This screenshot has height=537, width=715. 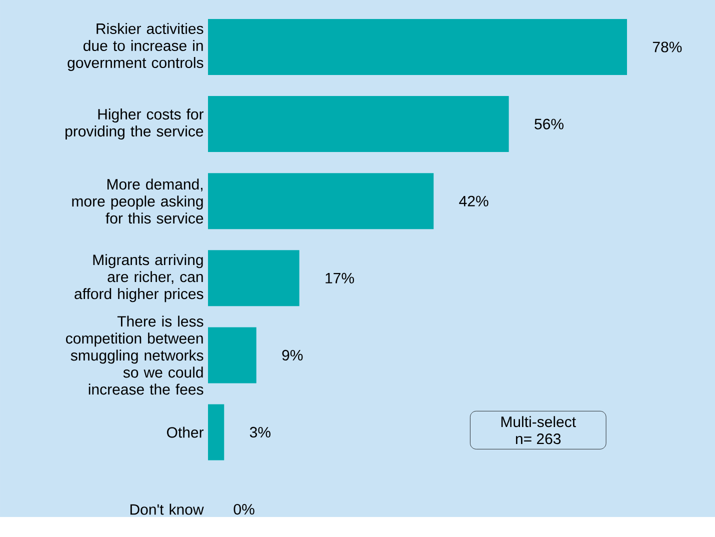 I want to click on data-label: 17%, so click(x=340, y=278).